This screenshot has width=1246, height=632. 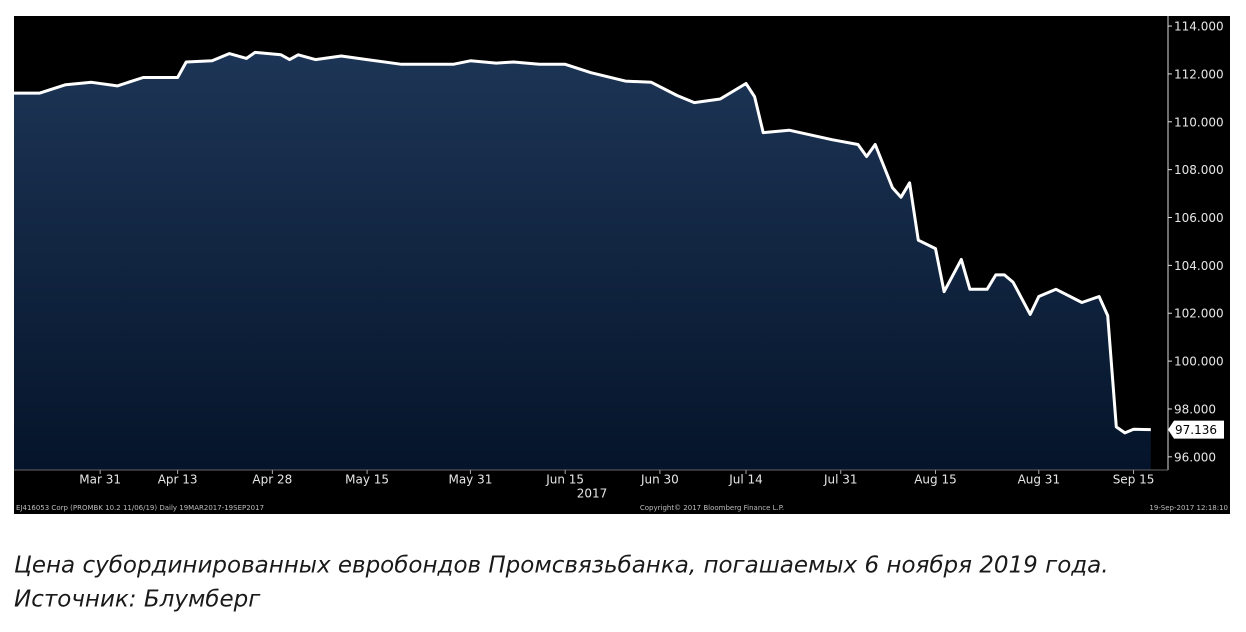 I want to click on last-value-label: 97.136, so click(x=1196, y=430).